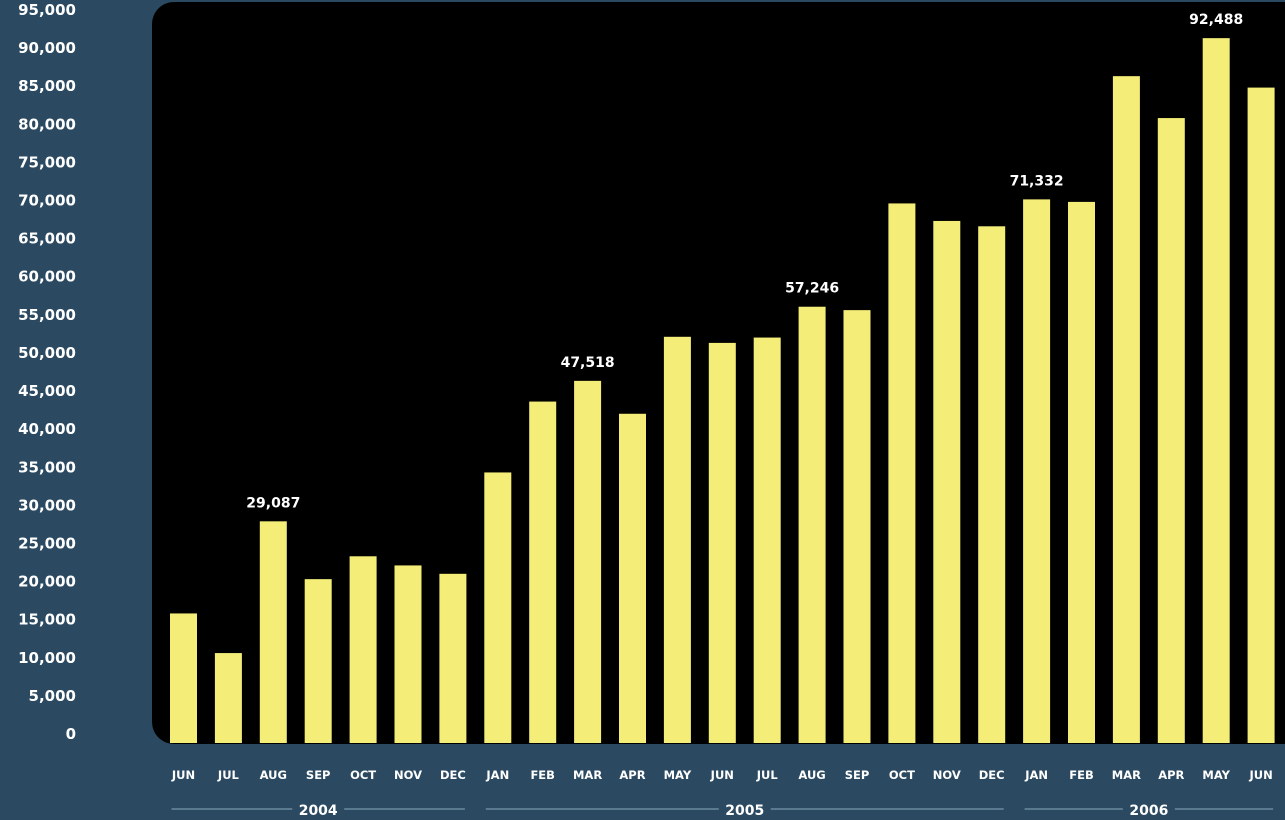 The image size is (1285, 820). What do you see at coordinates (47, 10) in the screenshot?
I see `y-tick-label: 95,000` at bounding box center [47, 10].